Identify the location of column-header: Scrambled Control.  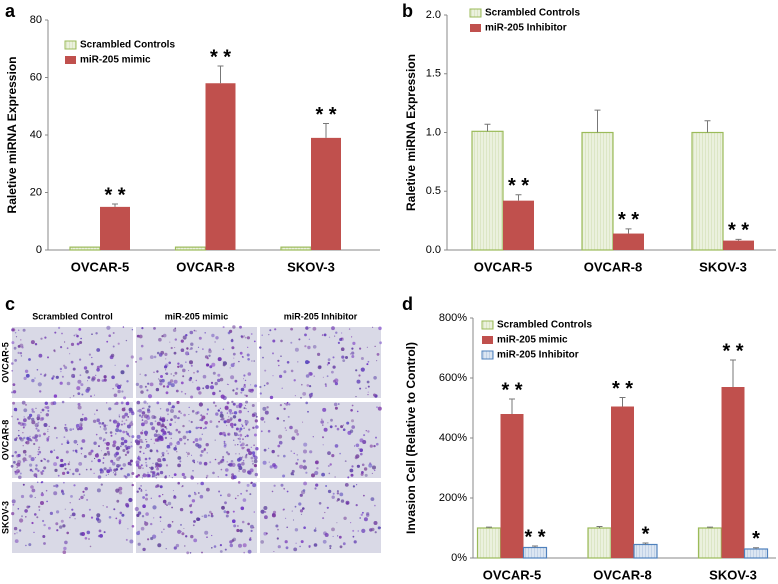
(72, 316).